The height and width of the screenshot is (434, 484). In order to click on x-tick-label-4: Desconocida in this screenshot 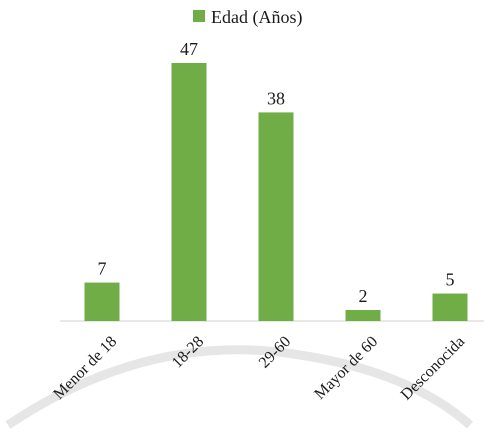, I will do `click(433, 368)`.